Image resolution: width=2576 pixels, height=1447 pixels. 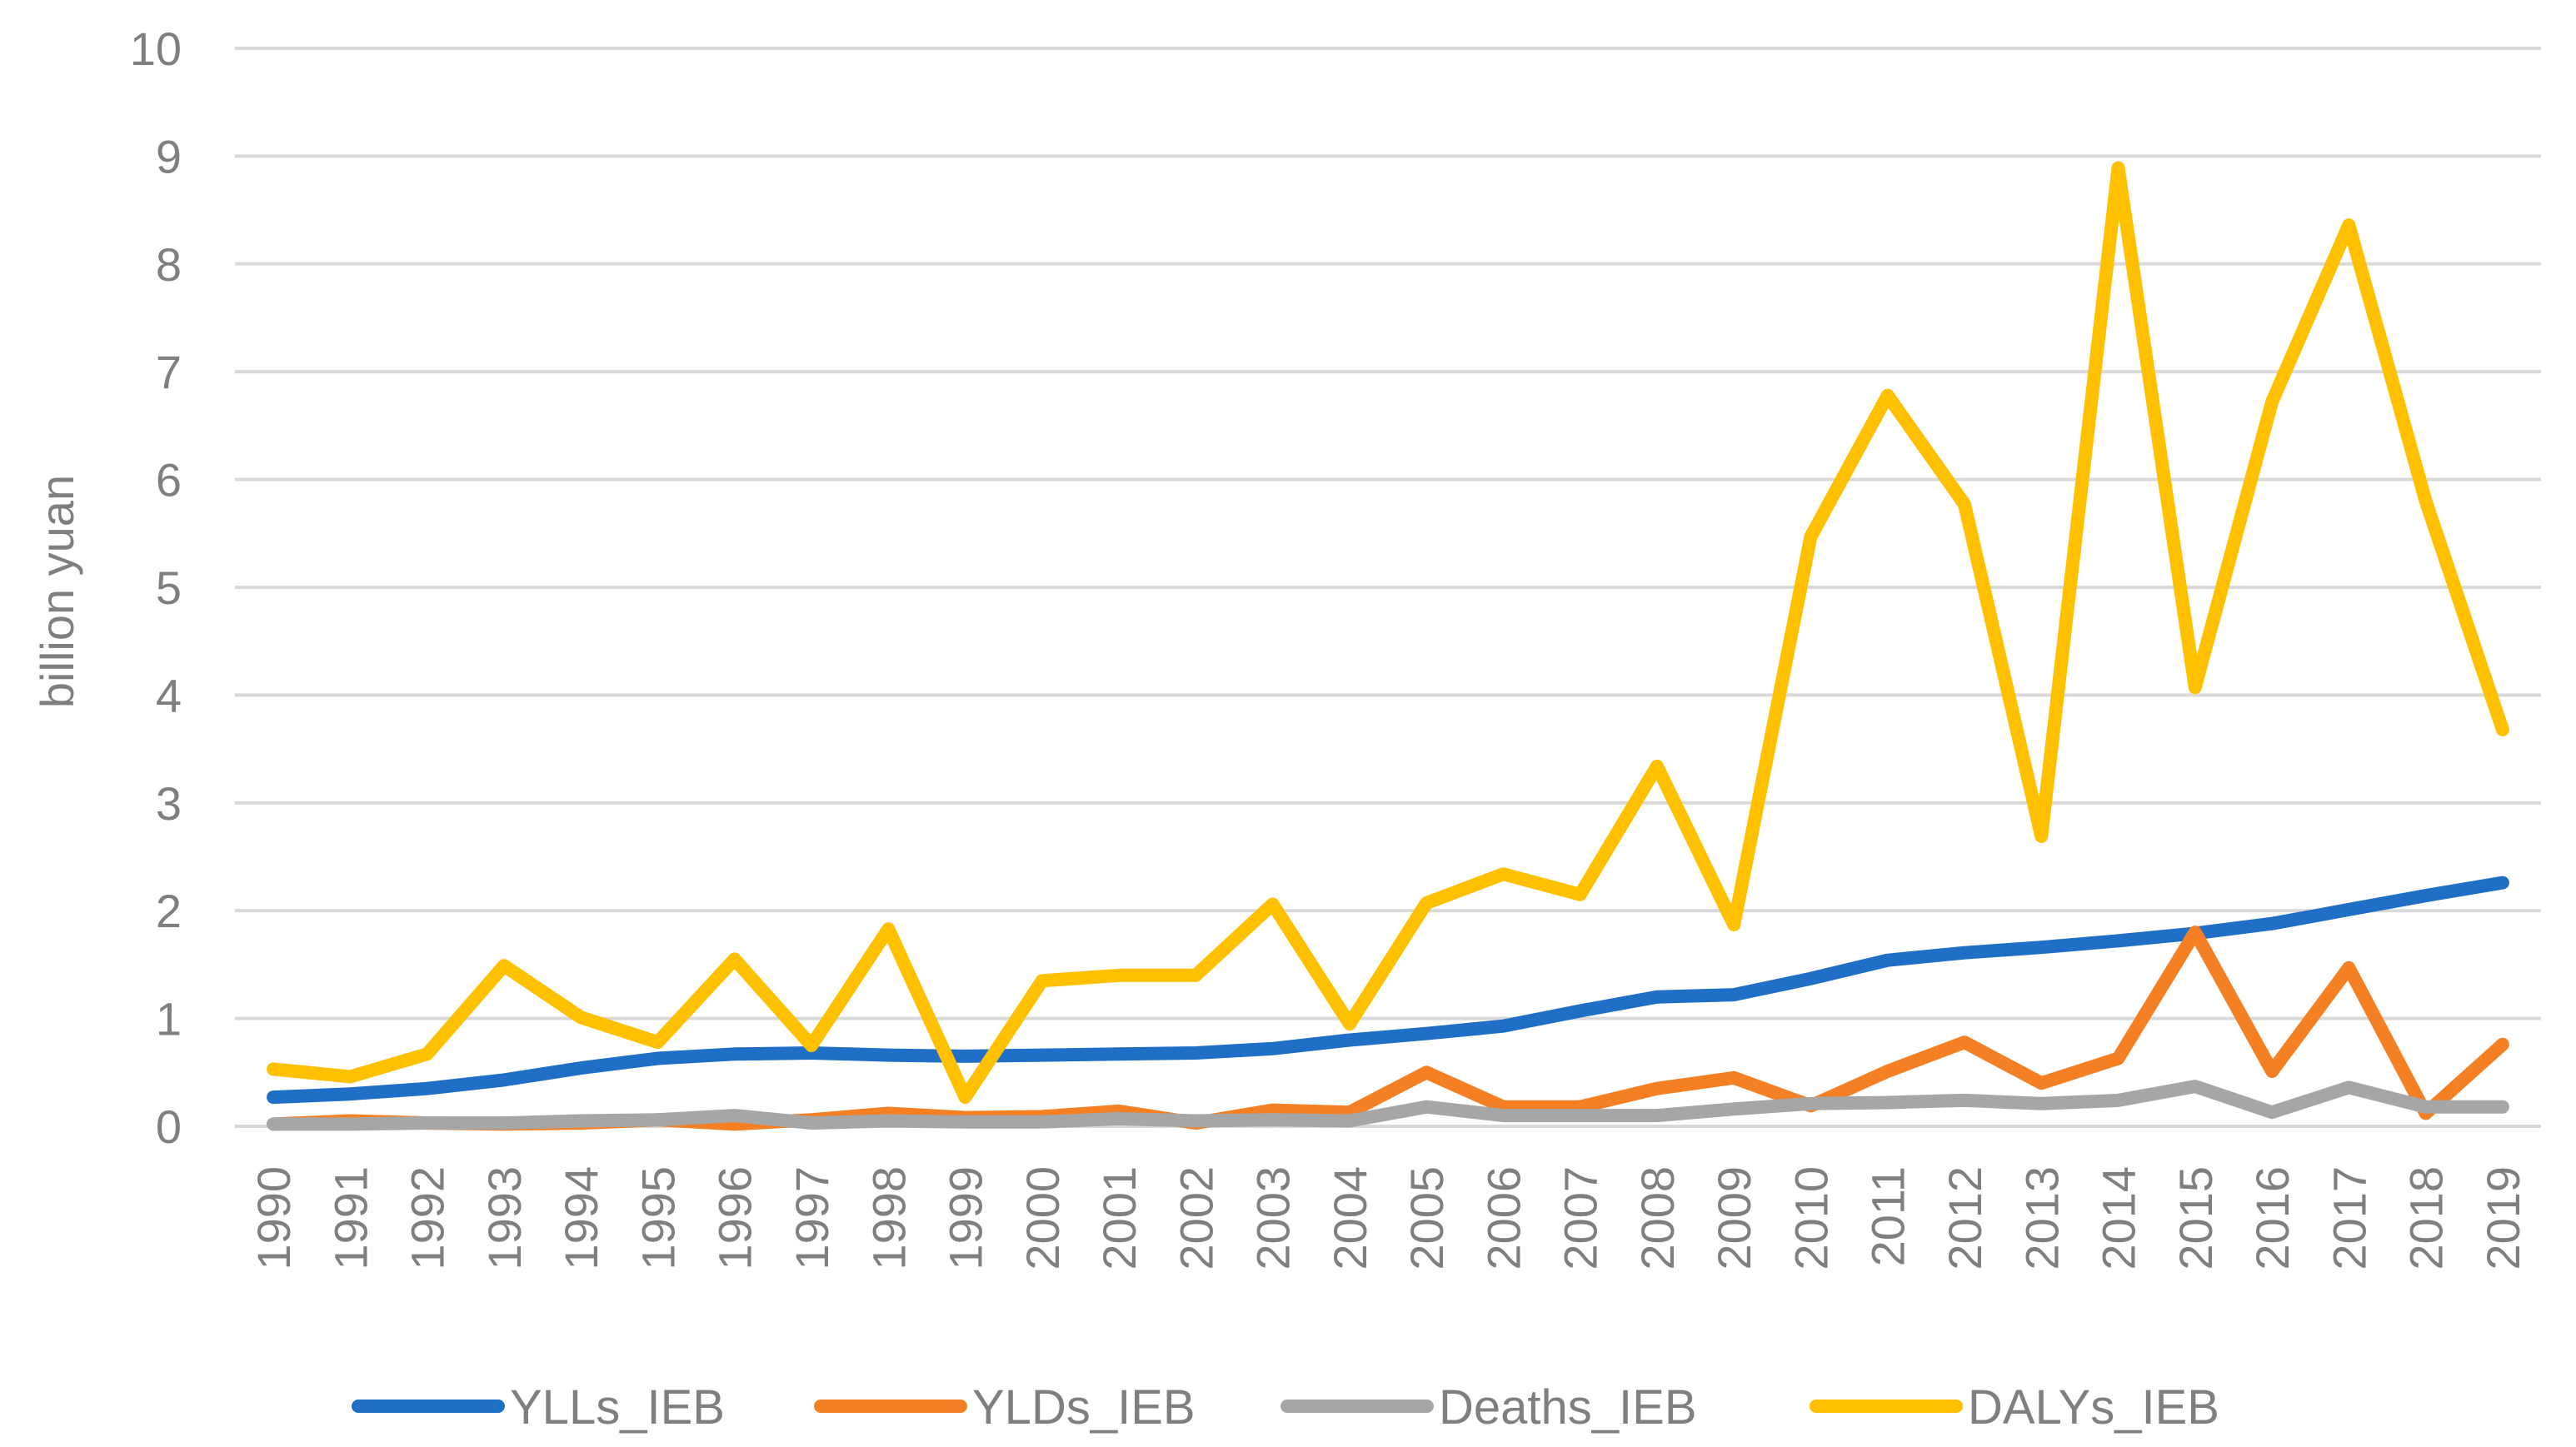 What do you see at coordinates (1273, 1218) in the screenshot?
I see `x-tick-label: 2003` at bounding box center [1273, 1218].